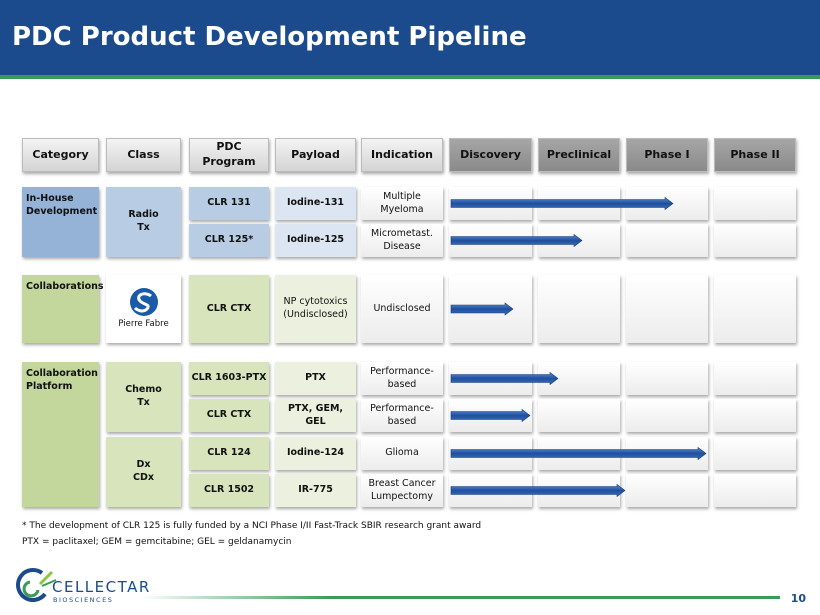  What do you see at coordinates (402, 154) in the screenshot?
I see `column-header-text: Indication` at bounding box center [402, 154].